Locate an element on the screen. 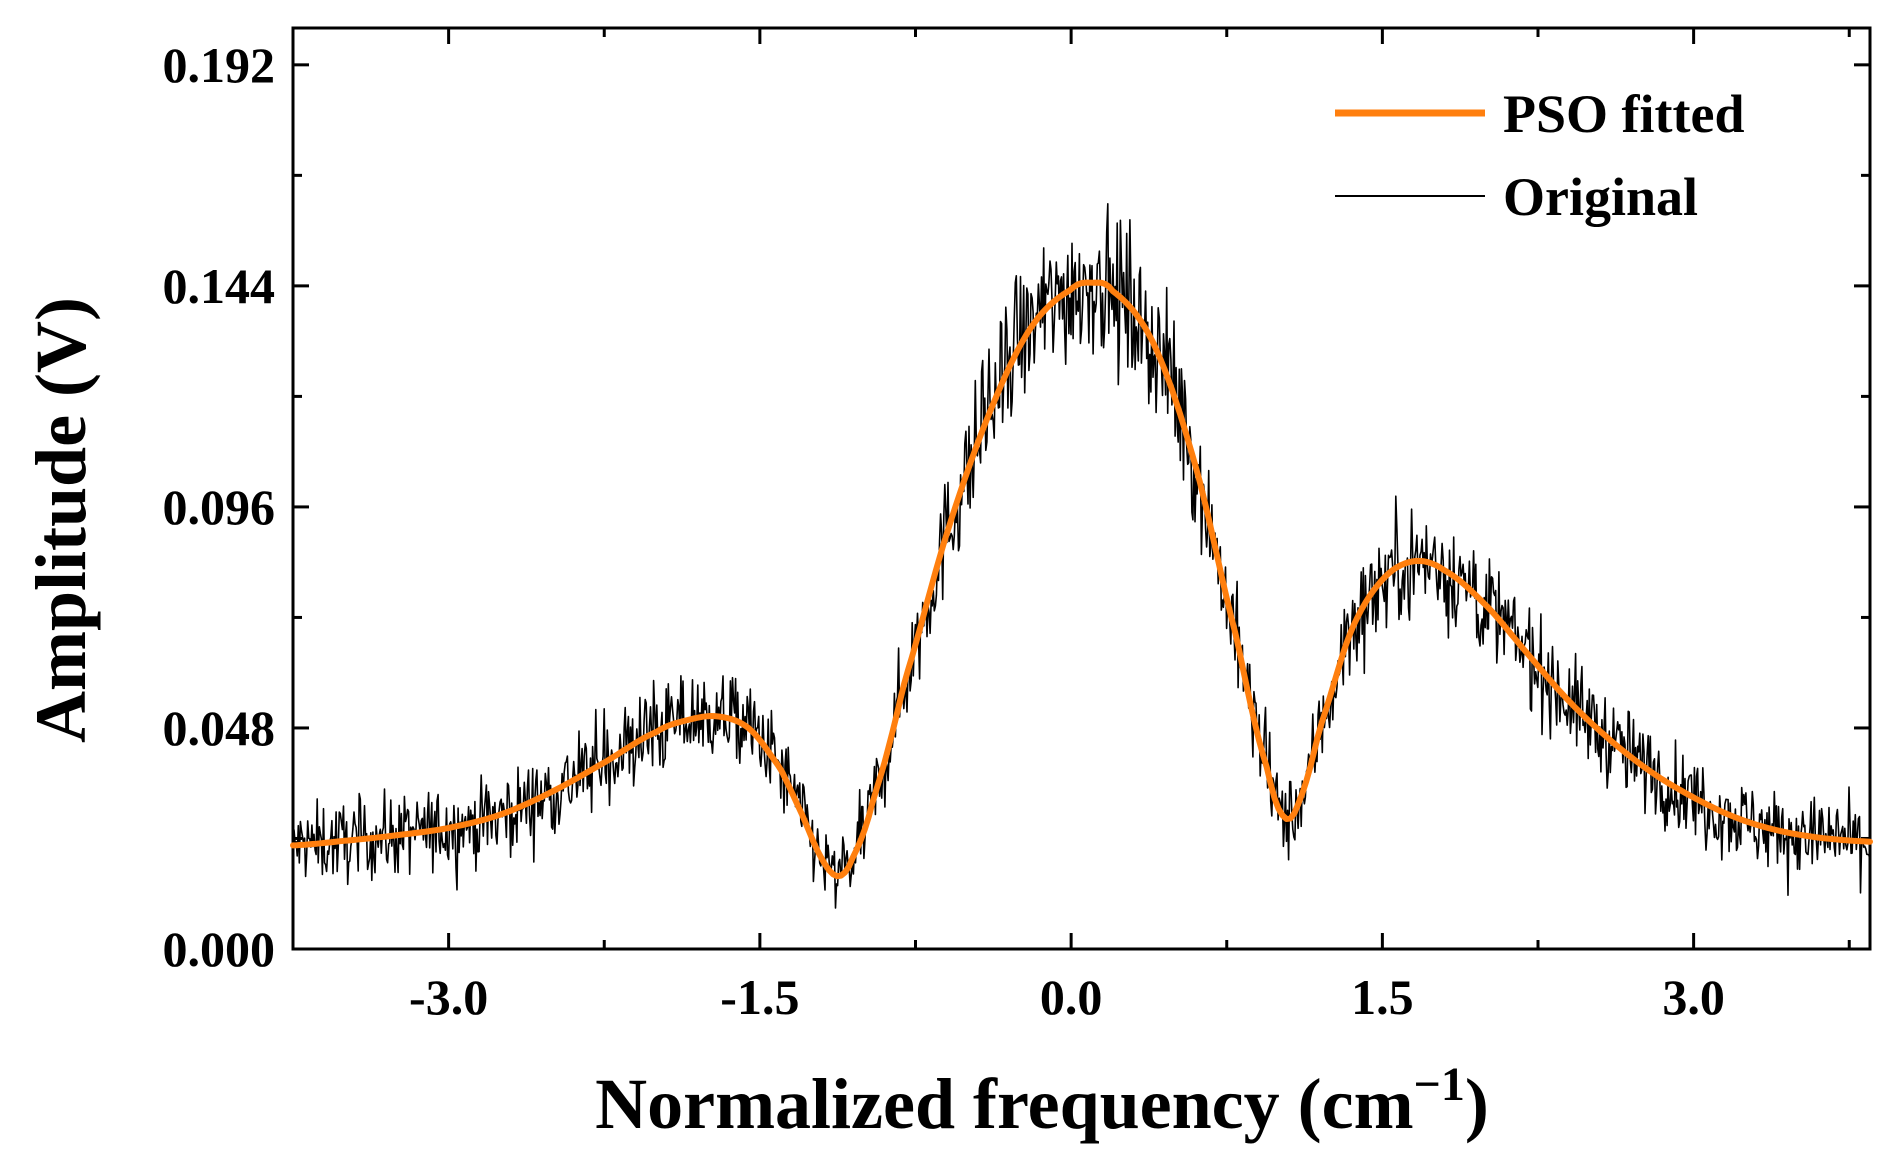 Image resolution: width=1891 pixels, height=1170 pixels. y-tick-label: 0.048 is located at coordinates (219, 728).